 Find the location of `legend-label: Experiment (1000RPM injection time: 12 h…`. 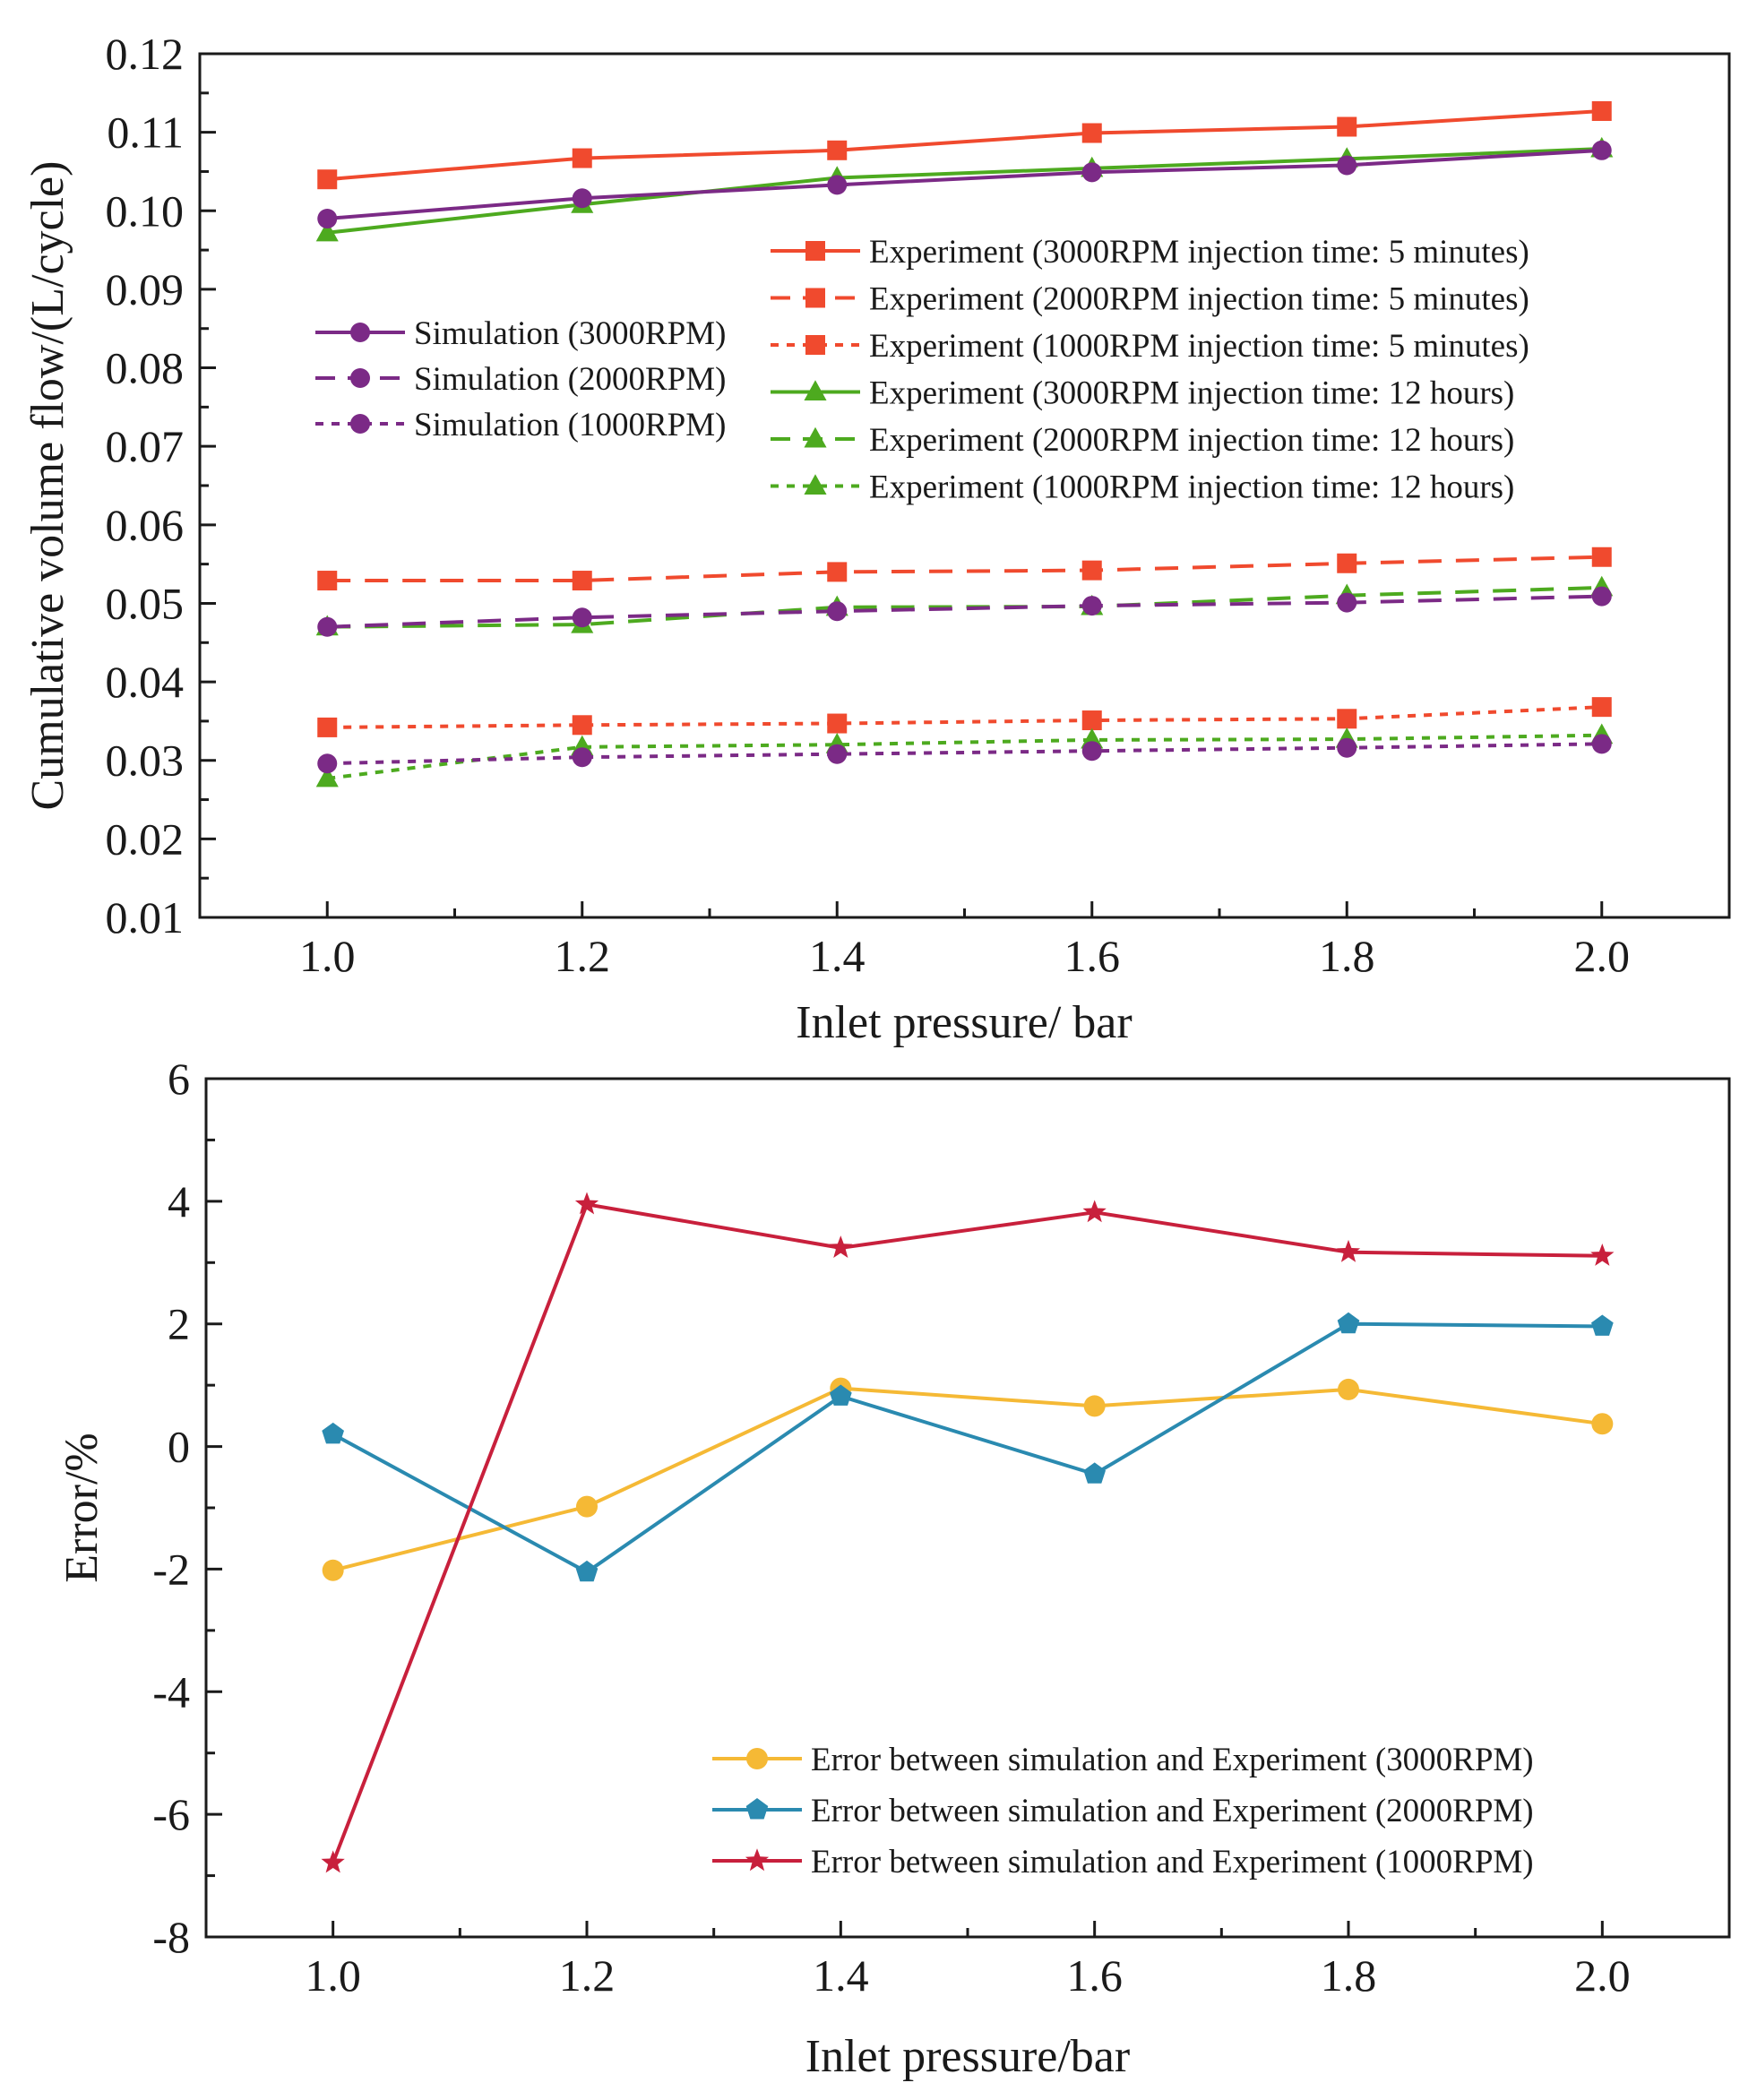

legend-label: Experiment (1000RPM injection time: 12 h… is located at coordinates (1191, 487).